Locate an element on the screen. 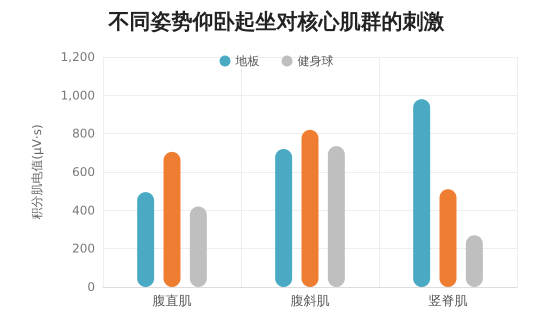 This screenshot has height=324, width=553. x-tick-label: 腹直肌 is located at coordinates (172, 301).